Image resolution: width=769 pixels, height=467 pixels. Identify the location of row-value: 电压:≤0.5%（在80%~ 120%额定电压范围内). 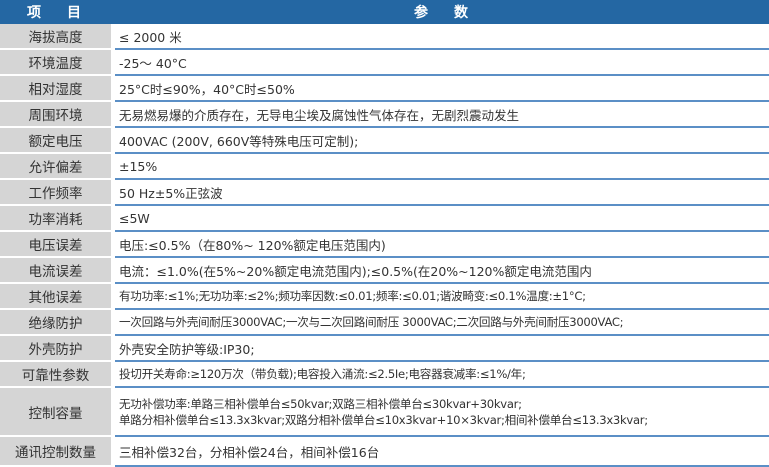
(442, 245).